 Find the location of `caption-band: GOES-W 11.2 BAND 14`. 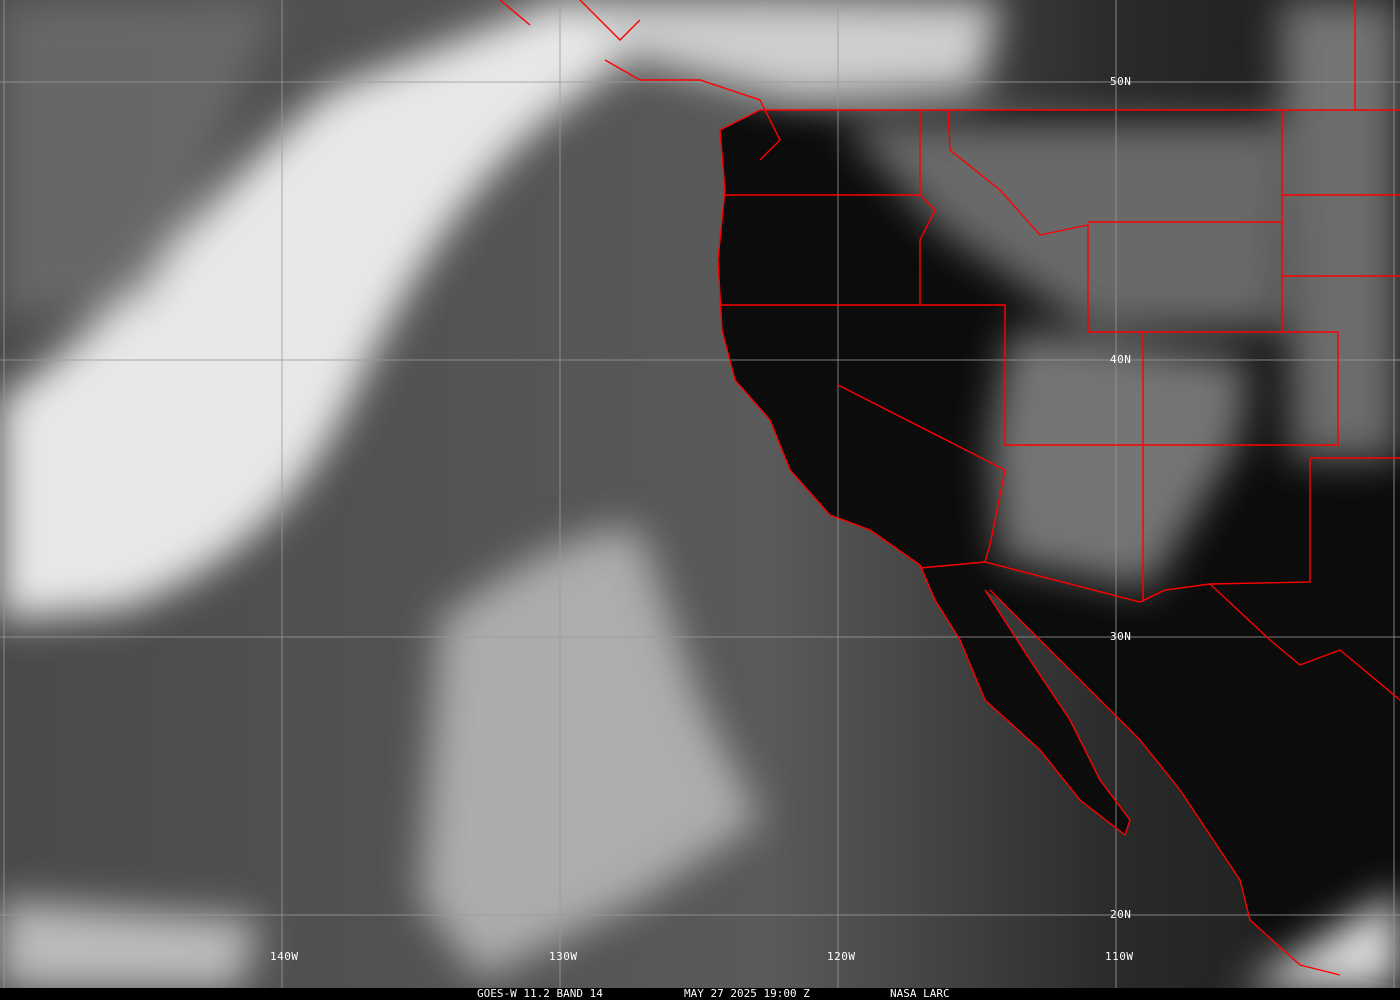

caption-band: GOES-W 11.2 BAND 14 is located at coordinates (540, 993).